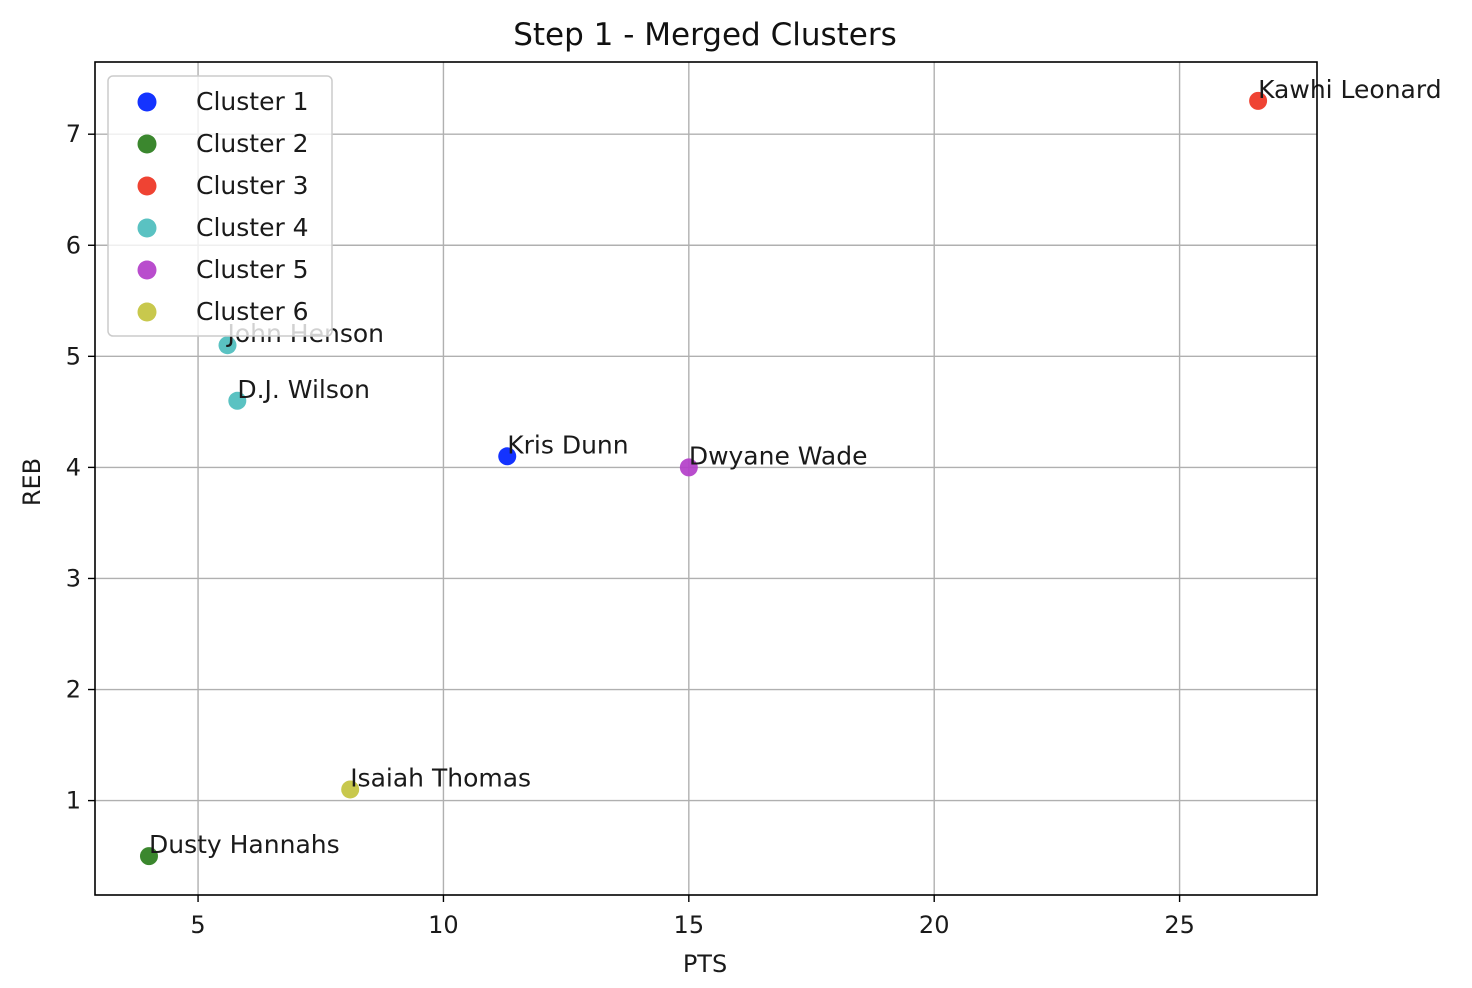  Describe the element at coordinates (244, 844) in the screenshot. I see `point-label: Dusty Hannahs` at that location.